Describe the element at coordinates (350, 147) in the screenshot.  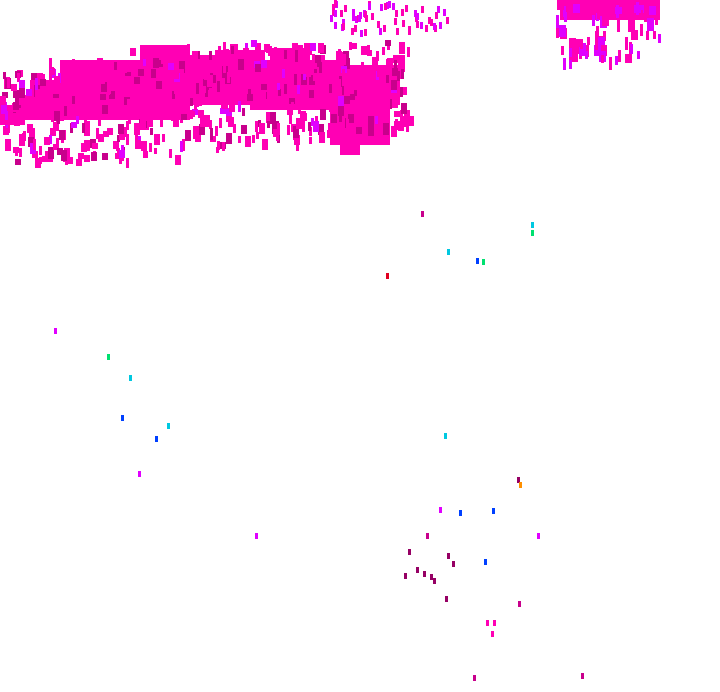
I see `echo-cluster` at that location.